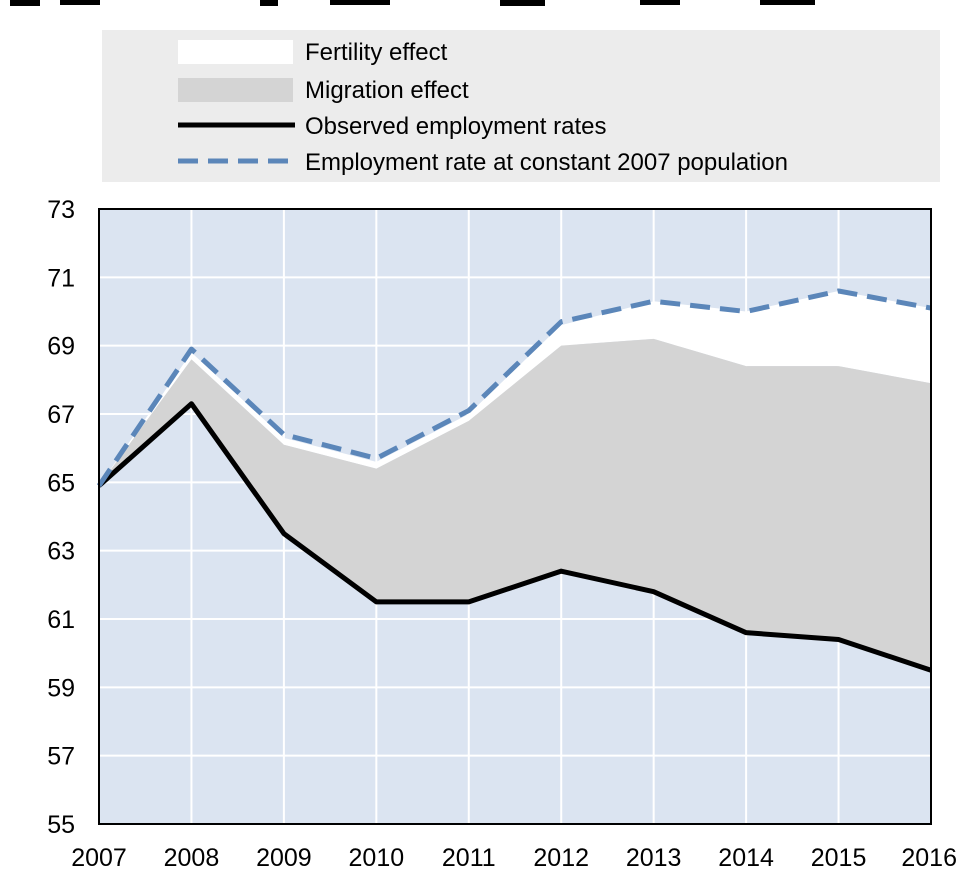 The image size is (962, 888). Describe the element at coordinates (929, 858) in the screenshot. I see `x-tick-label-2016: 2016` at that location.